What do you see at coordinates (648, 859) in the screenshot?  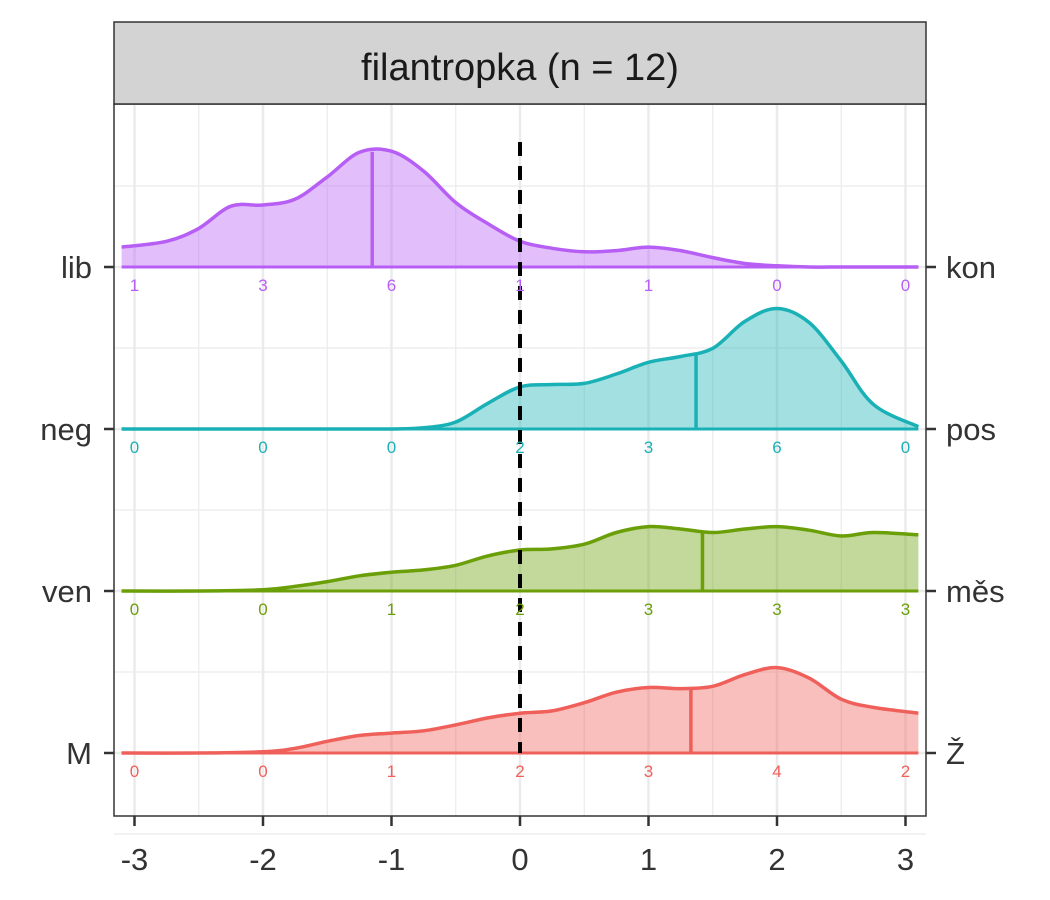 I see `x-tick-label: 1` at bounding box center [648, 859].